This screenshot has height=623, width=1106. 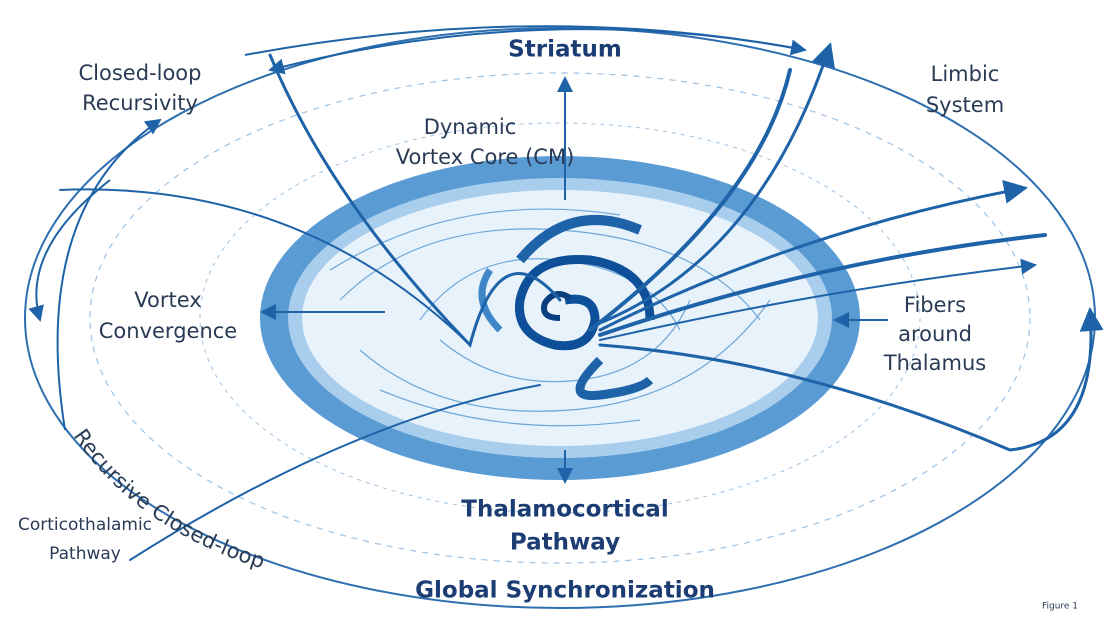 I want to click on limbic: System, so click(x=965, y=105).